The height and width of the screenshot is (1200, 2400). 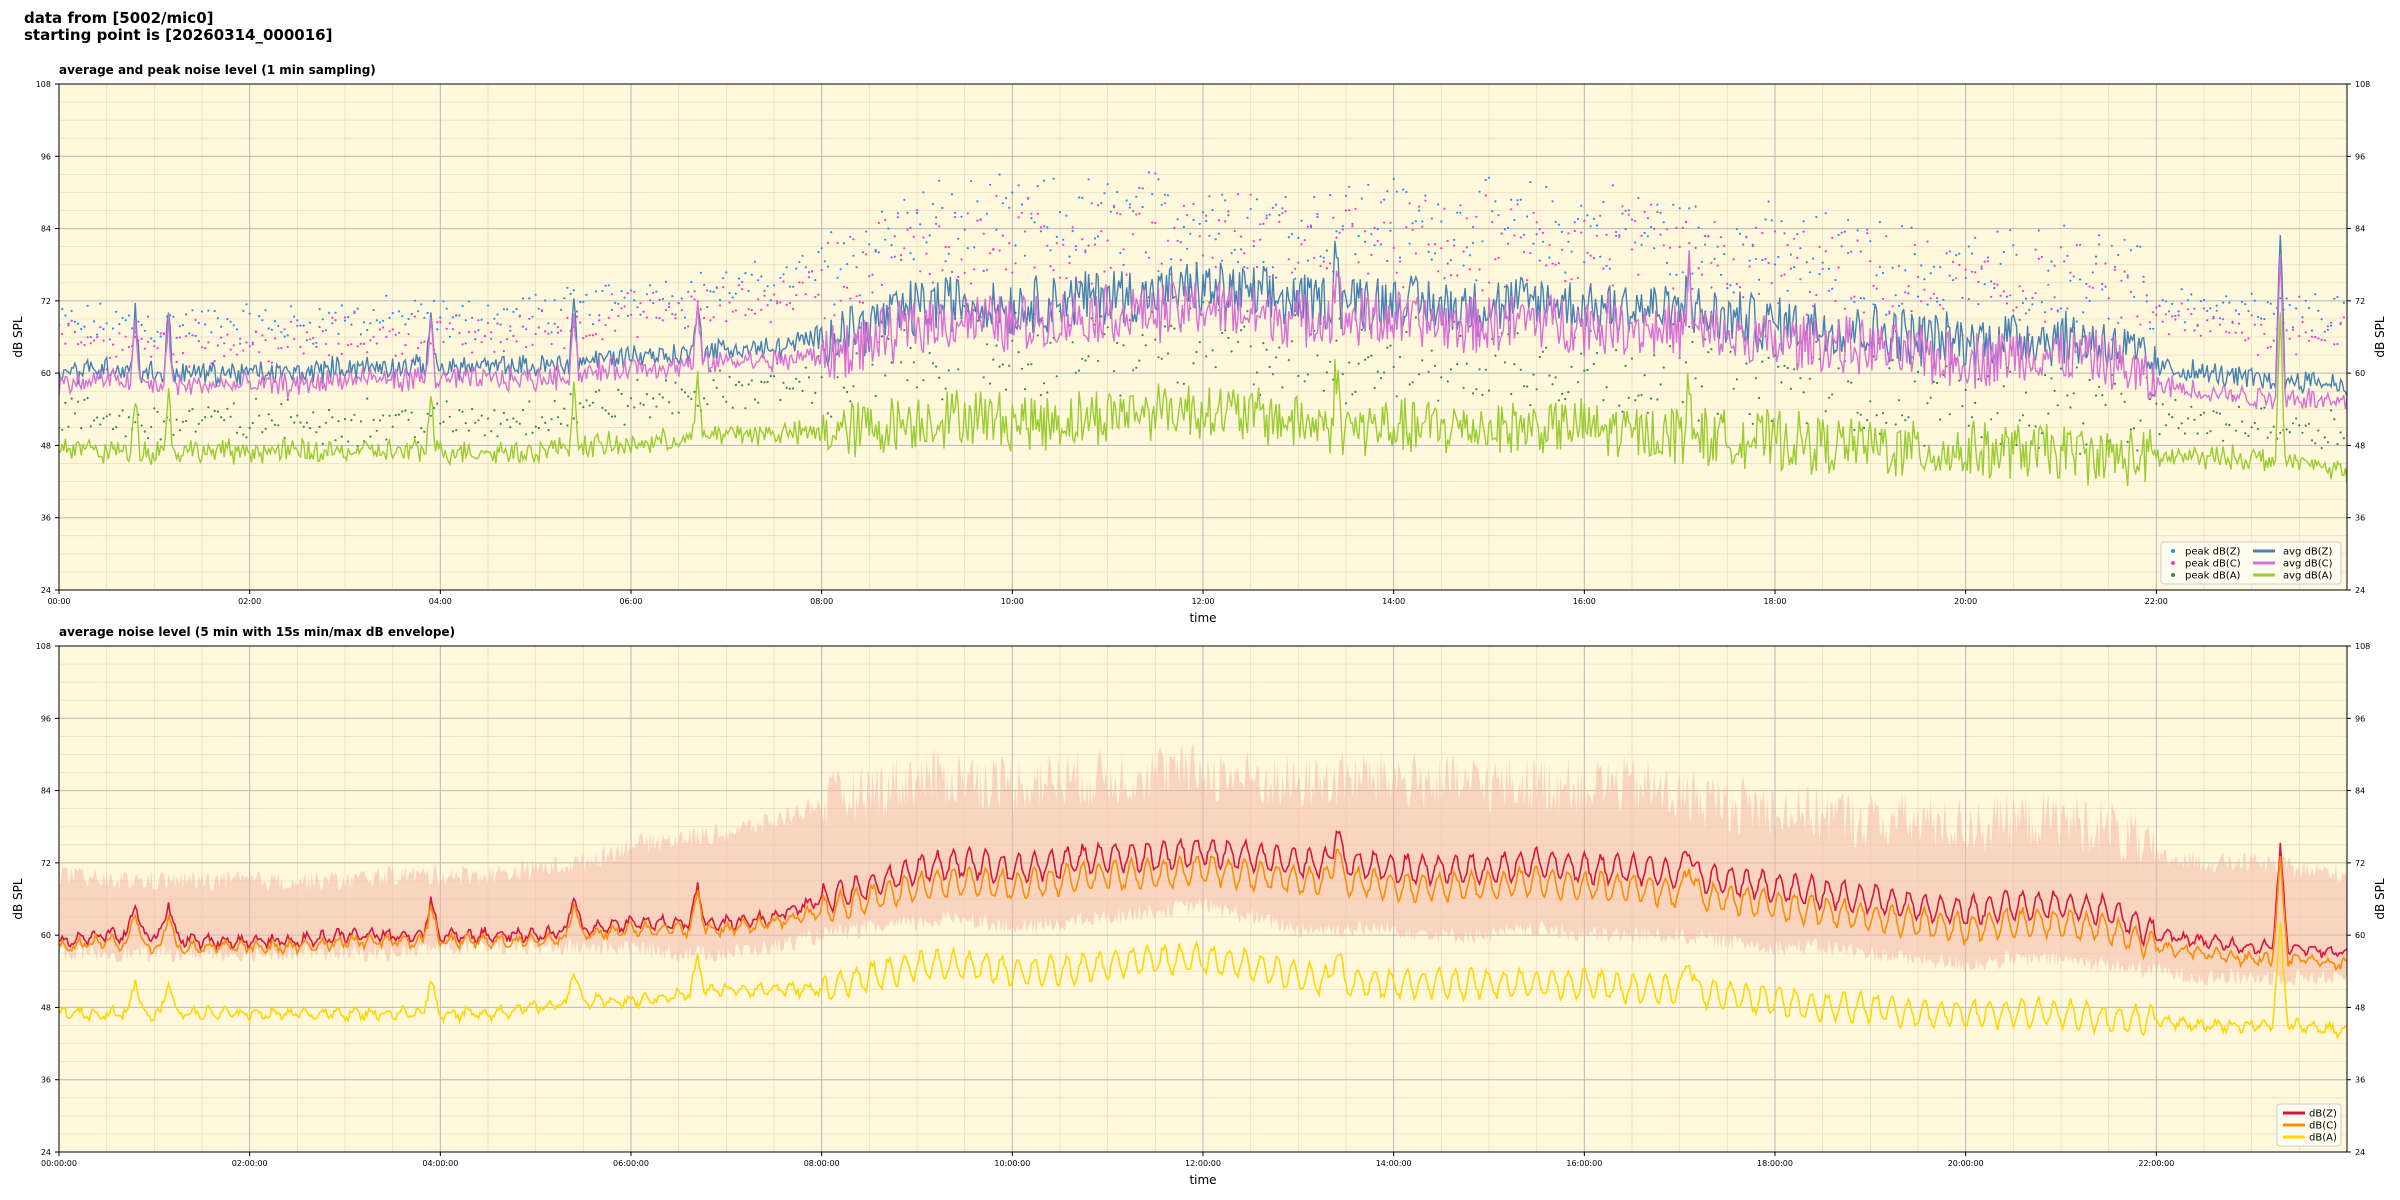 I want to click on y-tick-label-left: 108, so click(x=43, y=84).